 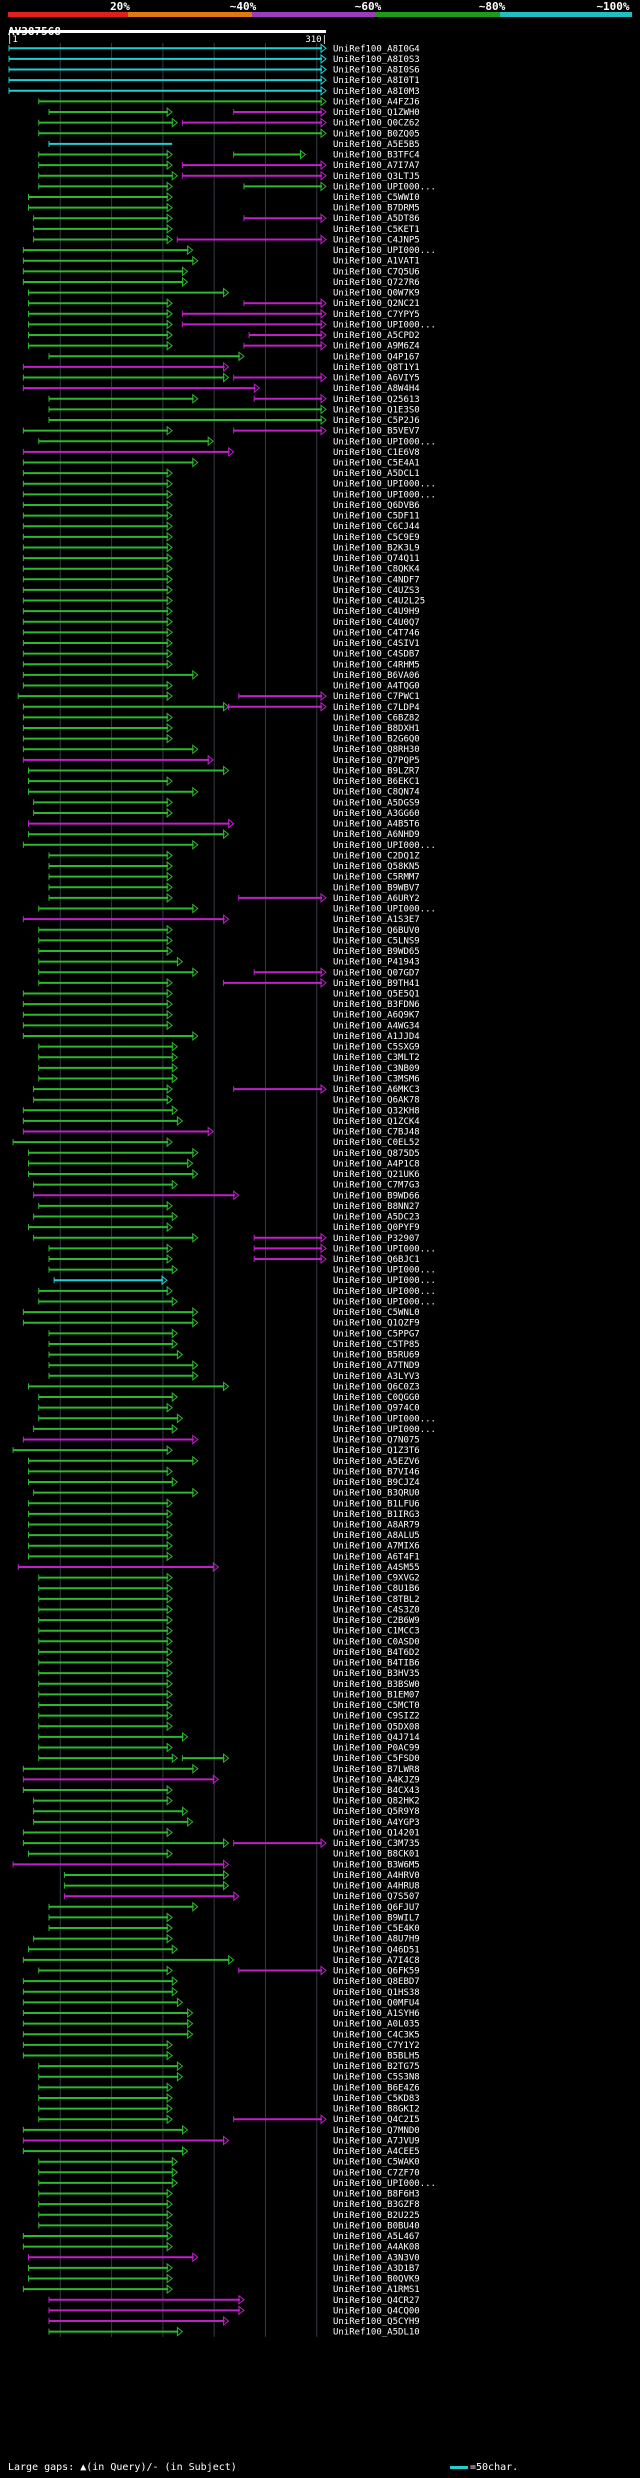 I want to click on hit-label: UniRef100_Q46D51, so click(x=376, y=1950).